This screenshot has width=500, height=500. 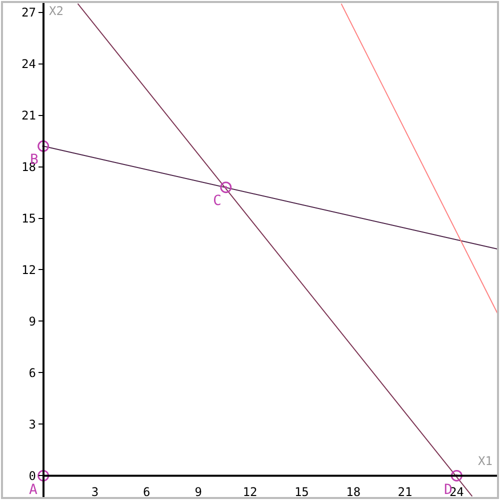 I want to click on x-tick-label: 21, so click(x=405, y=492).